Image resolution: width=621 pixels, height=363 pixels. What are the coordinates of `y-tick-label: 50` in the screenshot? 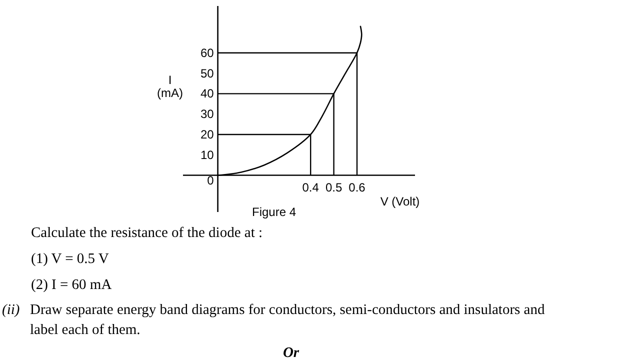 It's located at (207, 73).